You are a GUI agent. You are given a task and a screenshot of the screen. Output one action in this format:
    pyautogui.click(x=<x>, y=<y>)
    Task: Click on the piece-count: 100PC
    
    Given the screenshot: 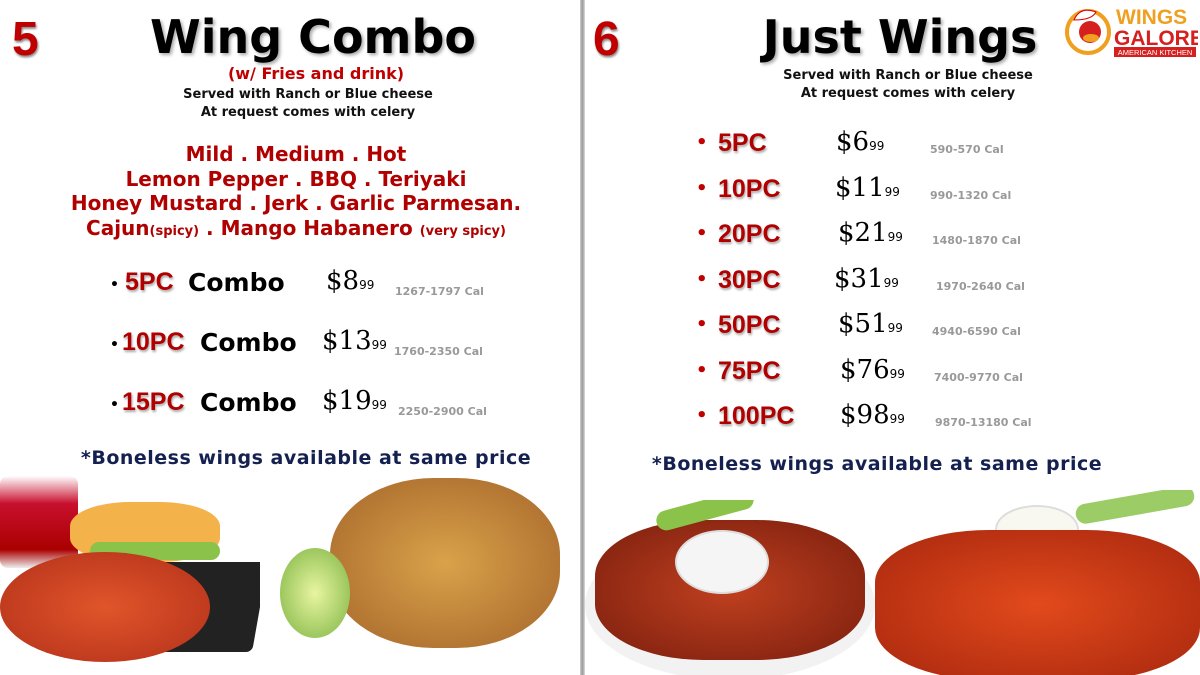 What is the action you would take?
    pyautogui.click(x=756, y=416)
    